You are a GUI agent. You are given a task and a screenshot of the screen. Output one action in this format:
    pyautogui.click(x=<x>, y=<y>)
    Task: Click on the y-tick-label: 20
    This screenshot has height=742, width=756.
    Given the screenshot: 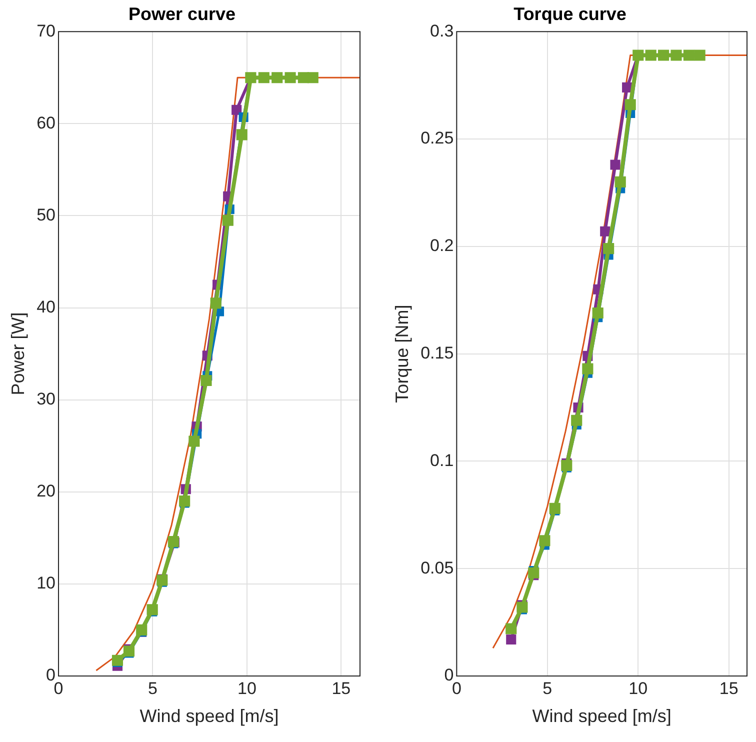 What is the action you would take?
    pyautogui.click(x=46, y=491)
    